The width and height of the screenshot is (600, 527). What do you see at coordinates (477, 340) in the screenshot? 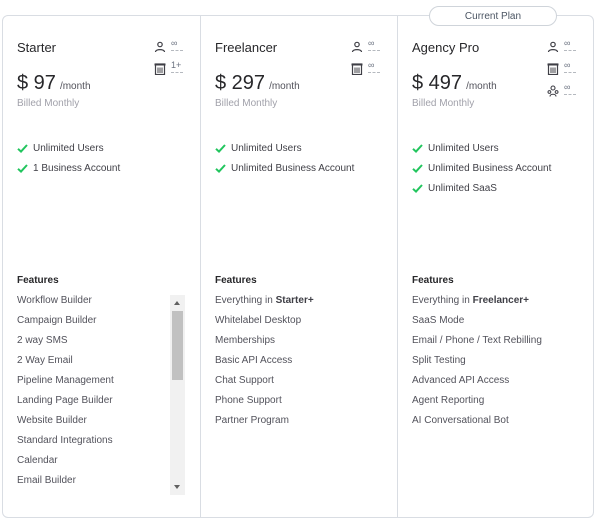
I see `feature-item: Email / Phone / Text Rebilling` at bounding box center [477, 340].